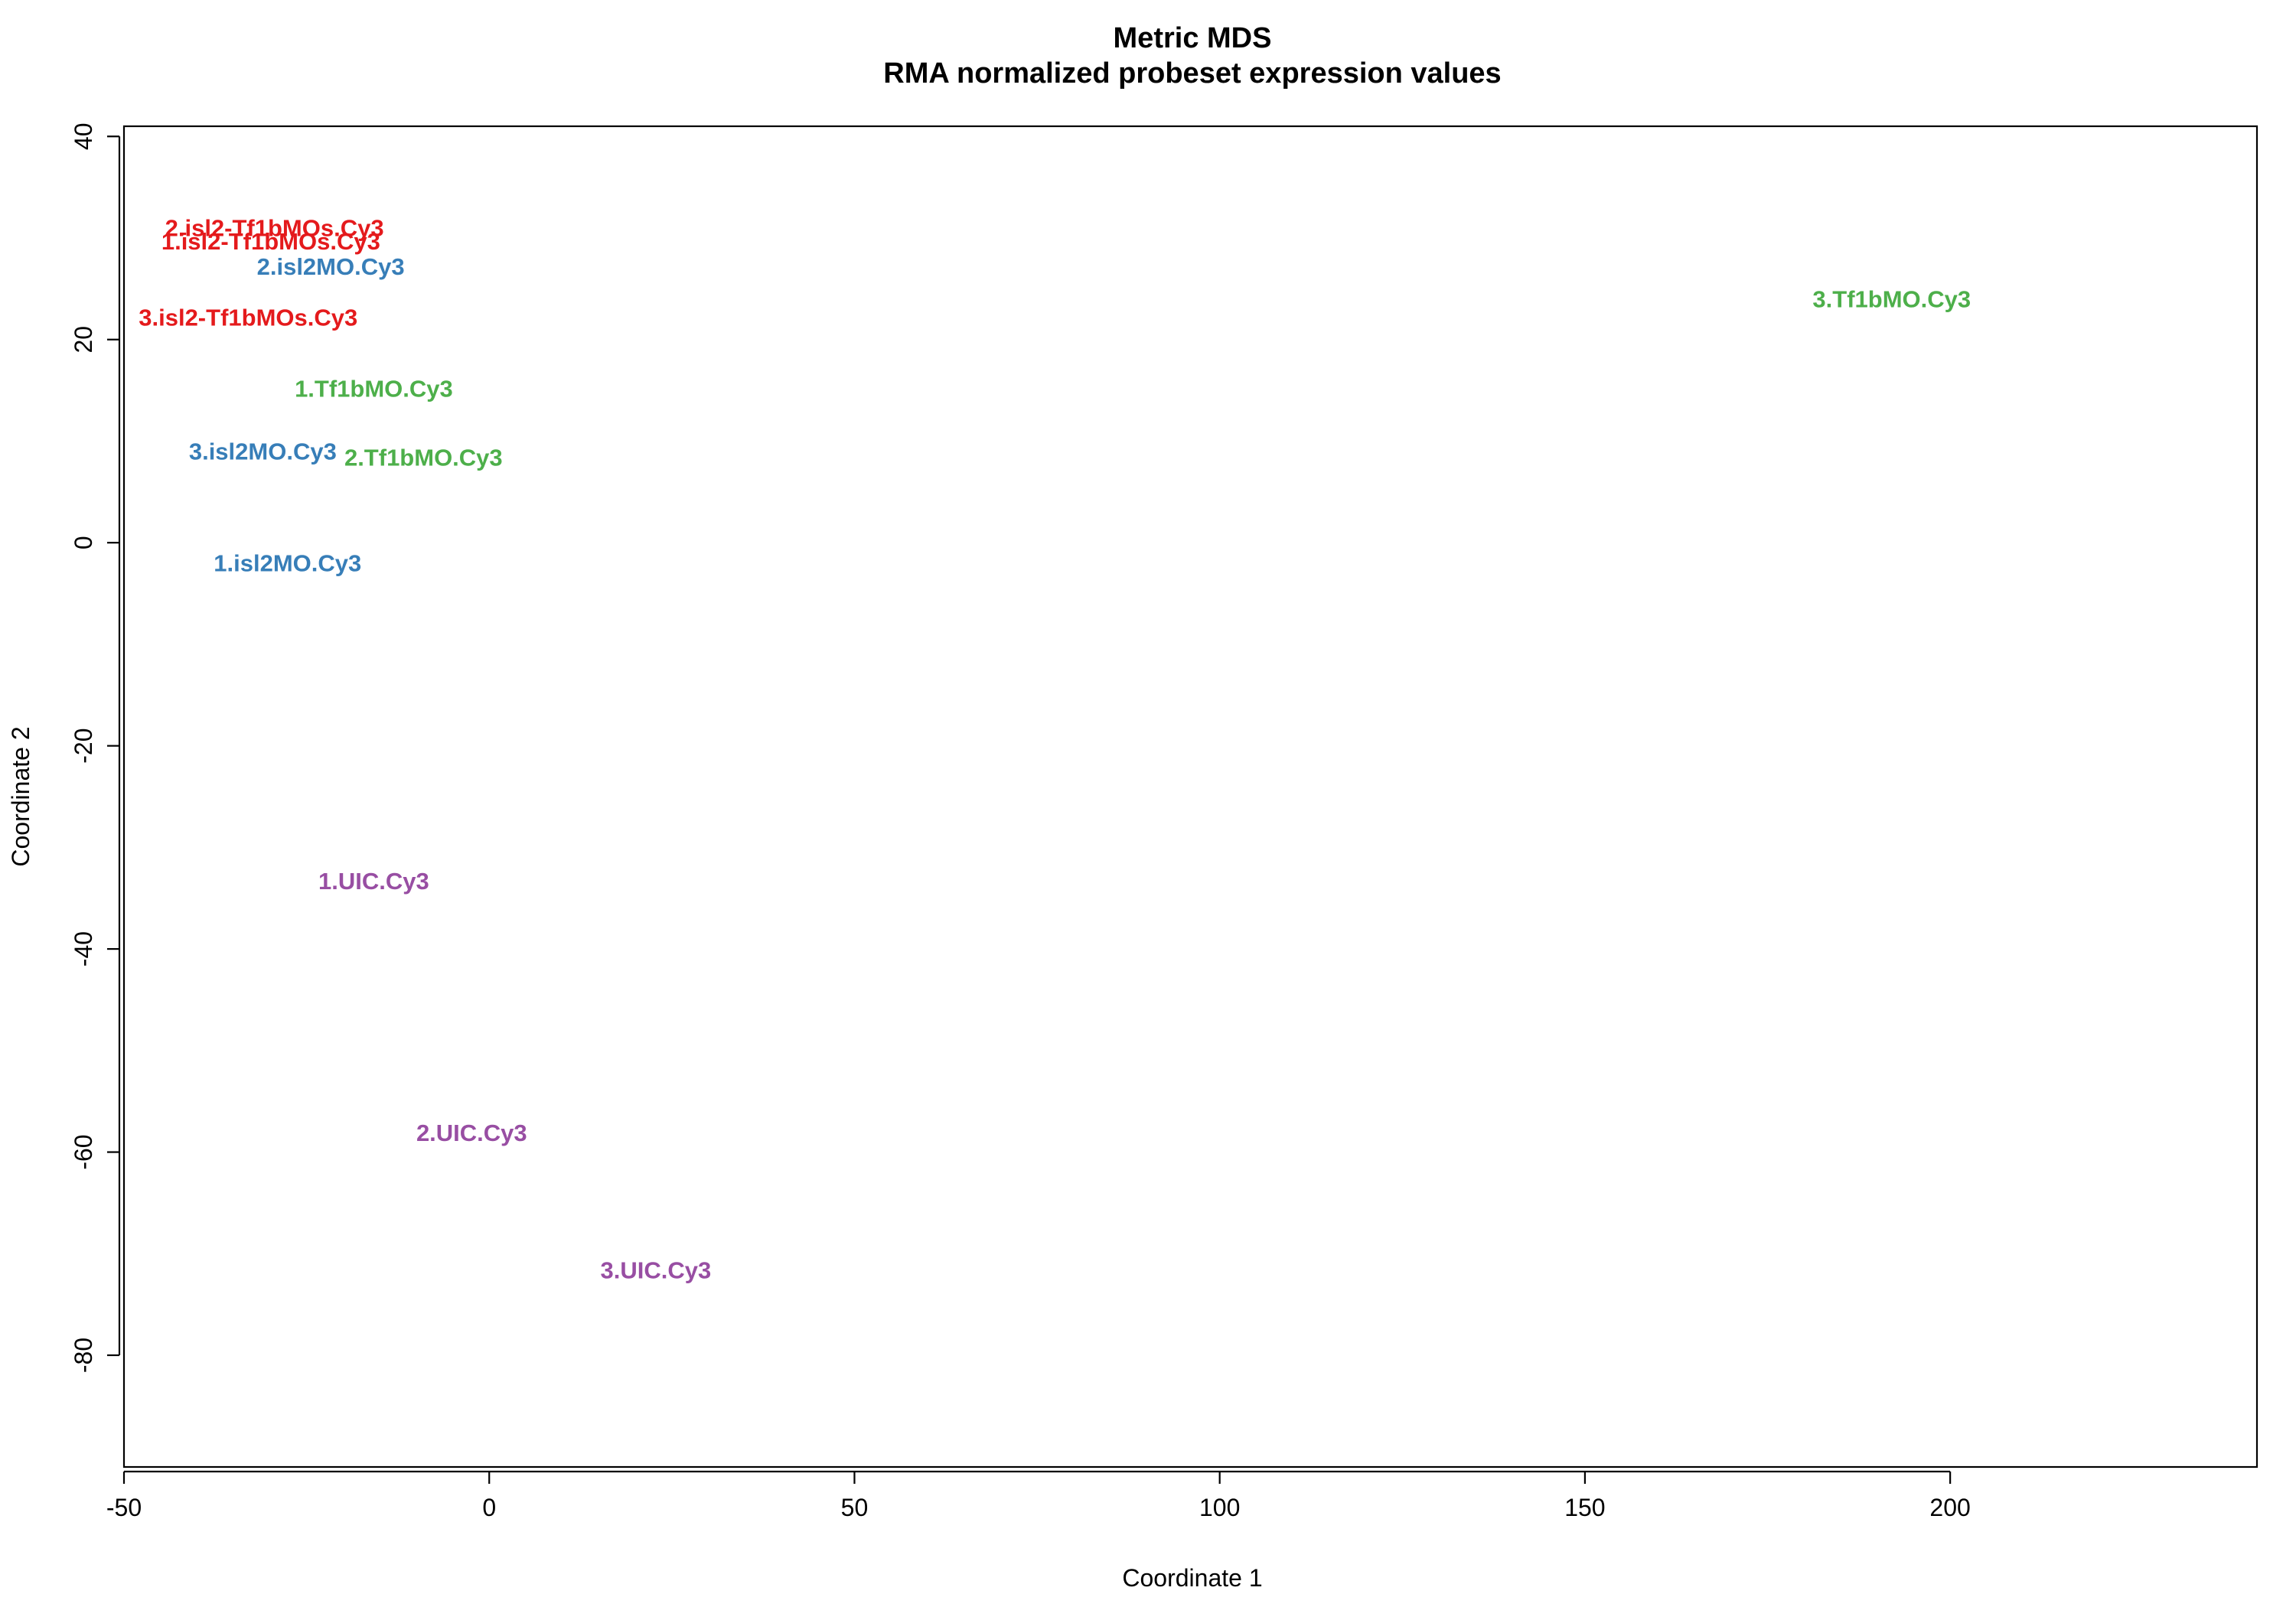 The height and width of the screenshot is (1607, 2296). Describe the element at coordinates (83, 340) in the screenshot. I see `y-tick-label: 20` at that location.